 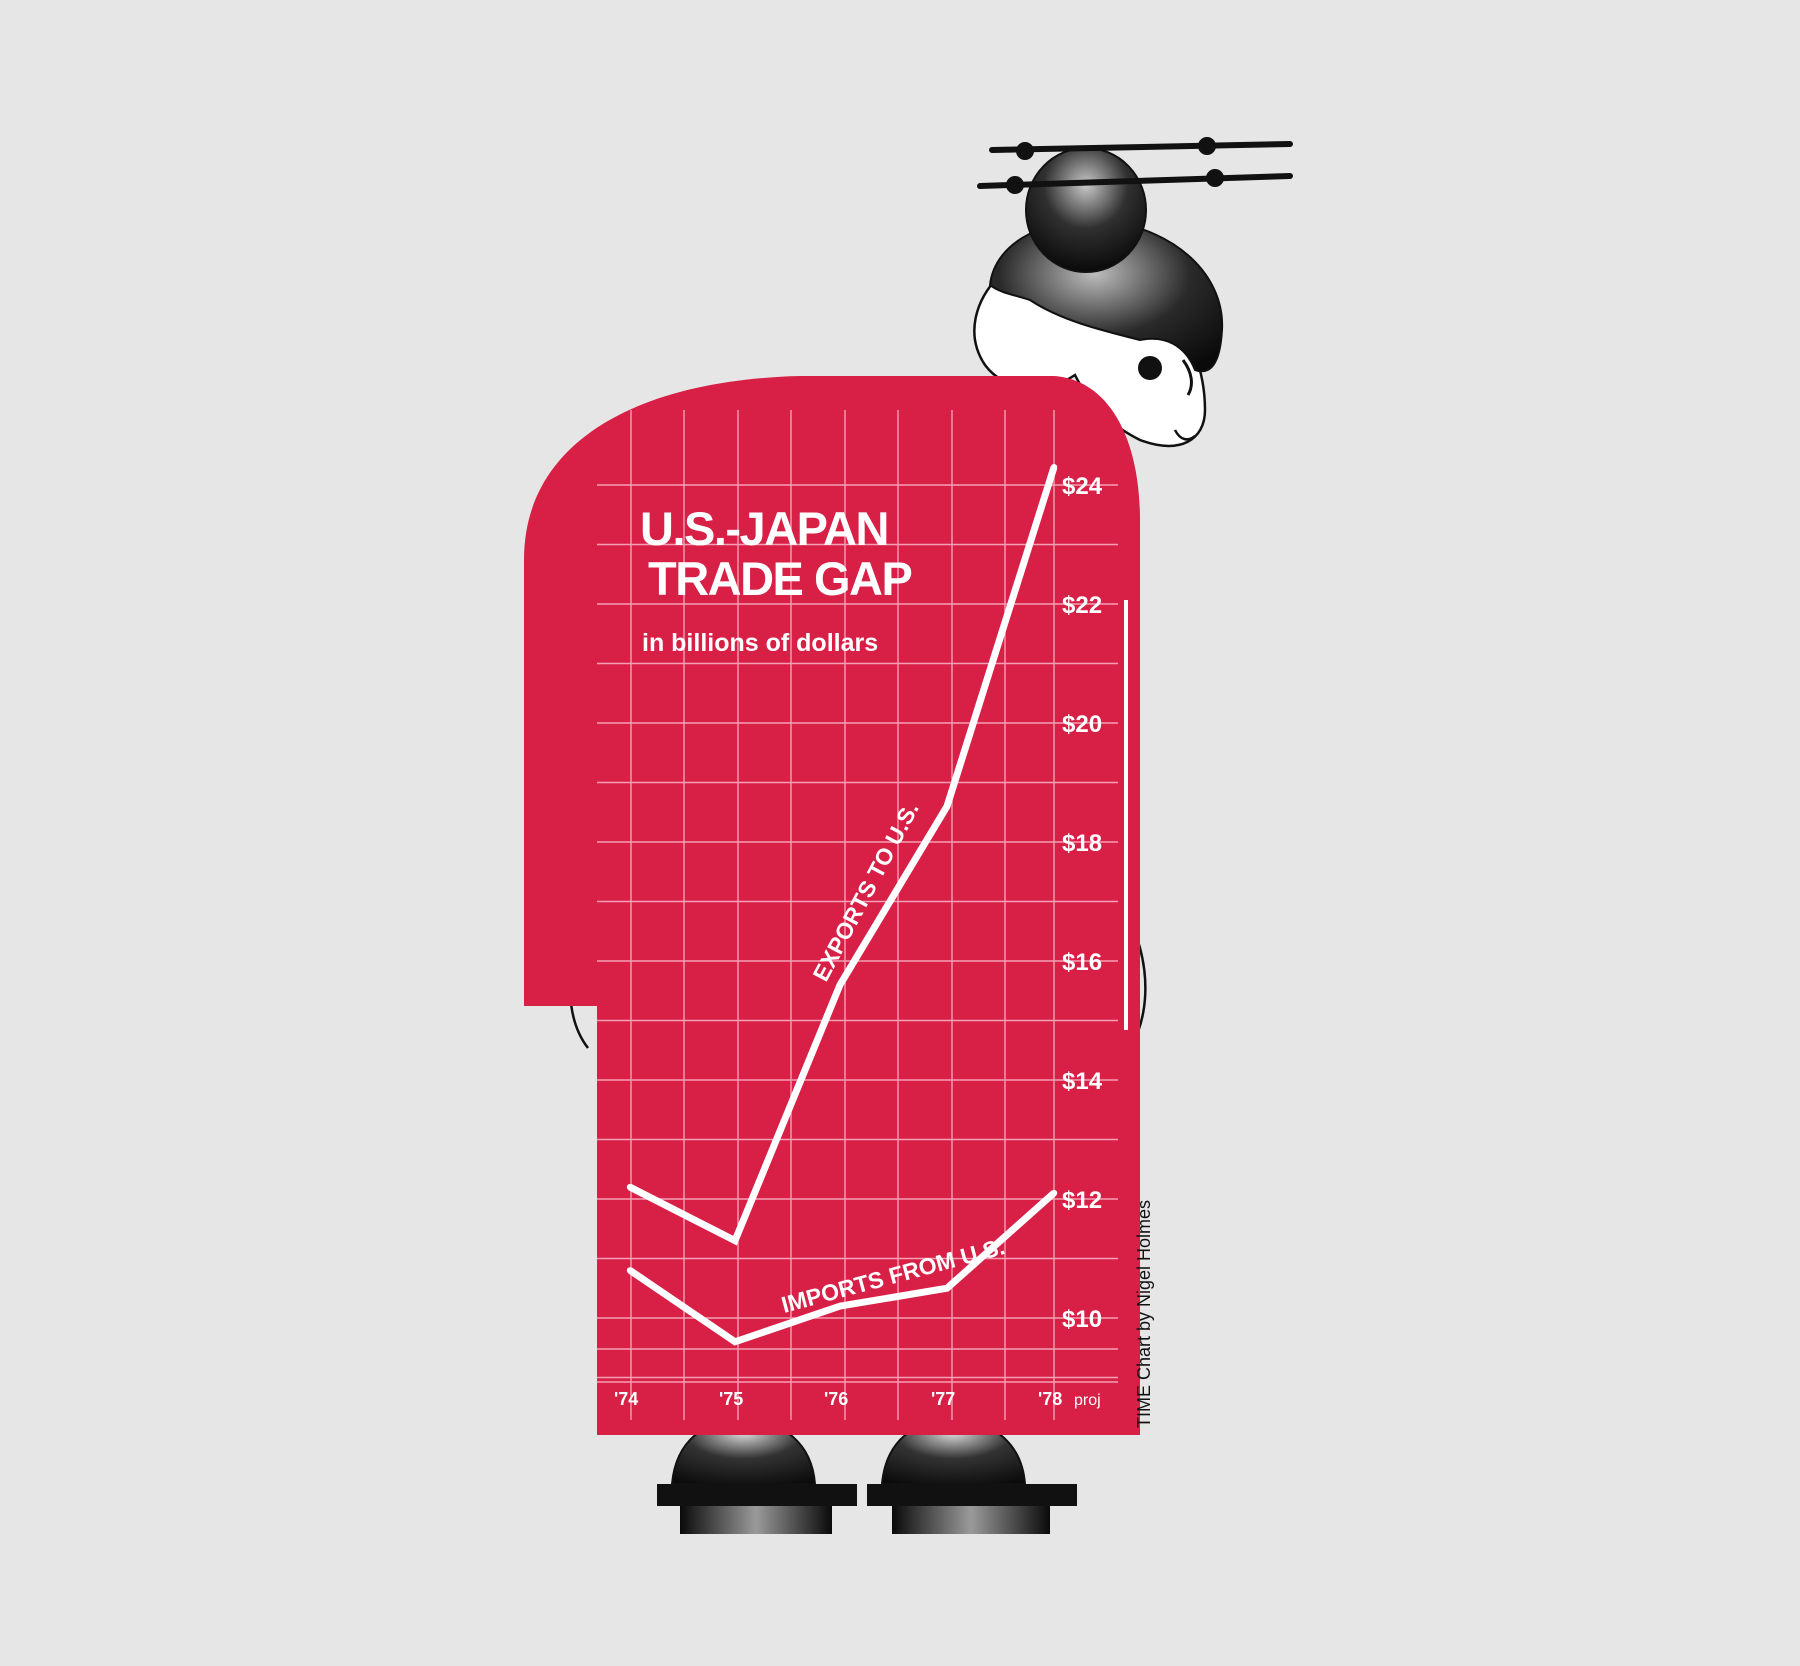 What do you see at coordinates (1082, 1319) in the screenshot?
I see `y-tick-label: $10` at bounding box center [1082, 1319].